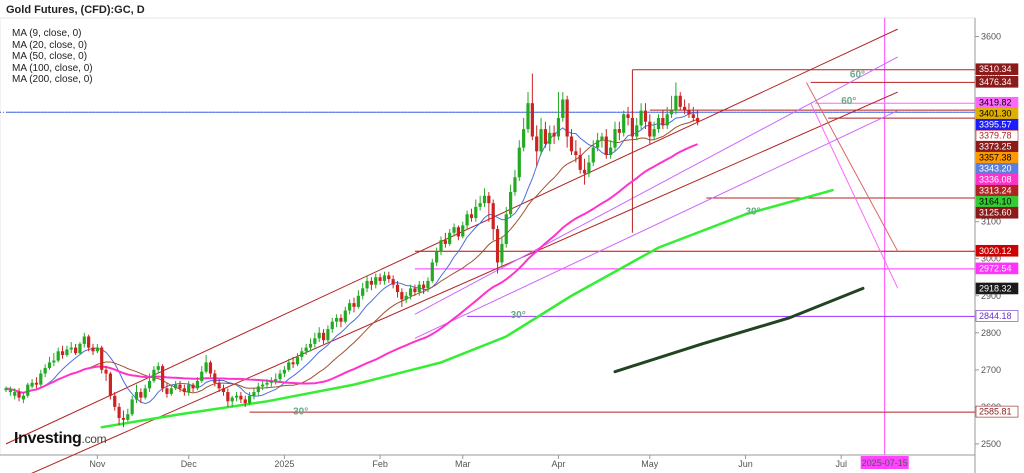  Describe the element at coordinates (991, 296) in the screenshot. I see `svg-text: 2900` at that location.